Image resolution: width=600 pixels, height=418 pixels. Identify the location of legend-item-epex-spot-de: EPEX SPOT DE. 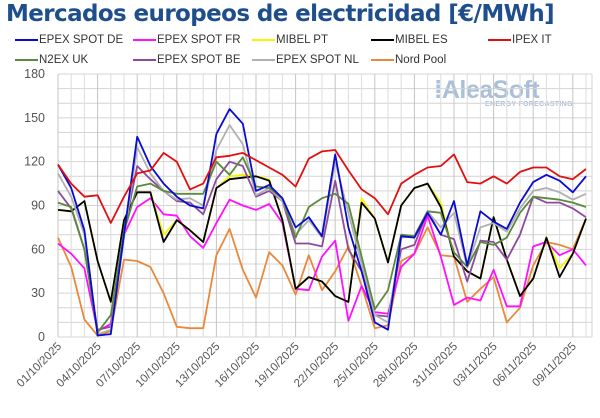
(69, 40).